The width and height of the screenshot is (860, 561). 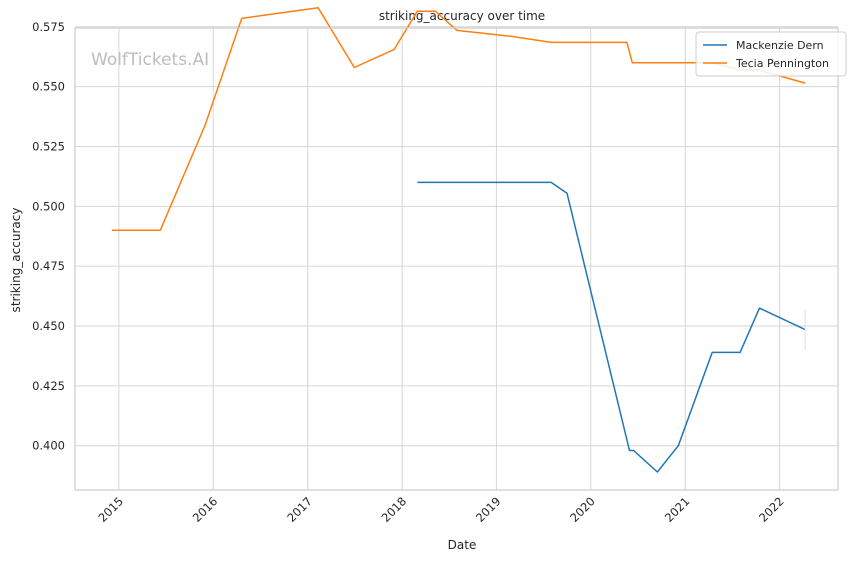 What do you see at coordinates (48, 27) in the screenshot?
I see `y-tick-label: 0.575` at bounding box center [48, 27].